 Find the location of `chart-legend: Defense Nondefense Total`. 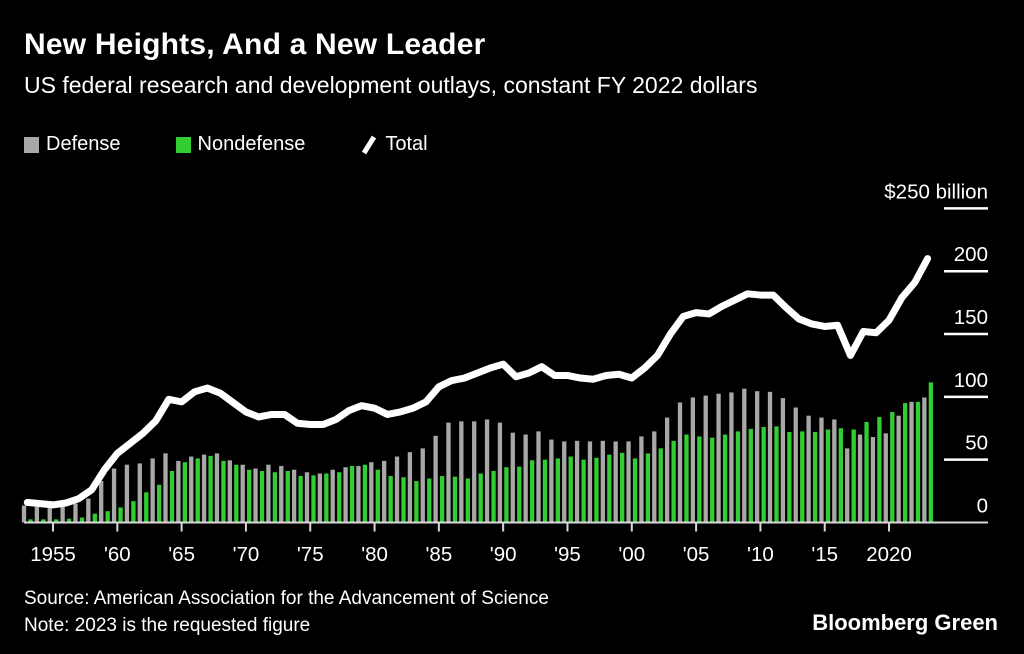

chart-legend: Defense Nondefense Total is located at coordinates (226, 144).